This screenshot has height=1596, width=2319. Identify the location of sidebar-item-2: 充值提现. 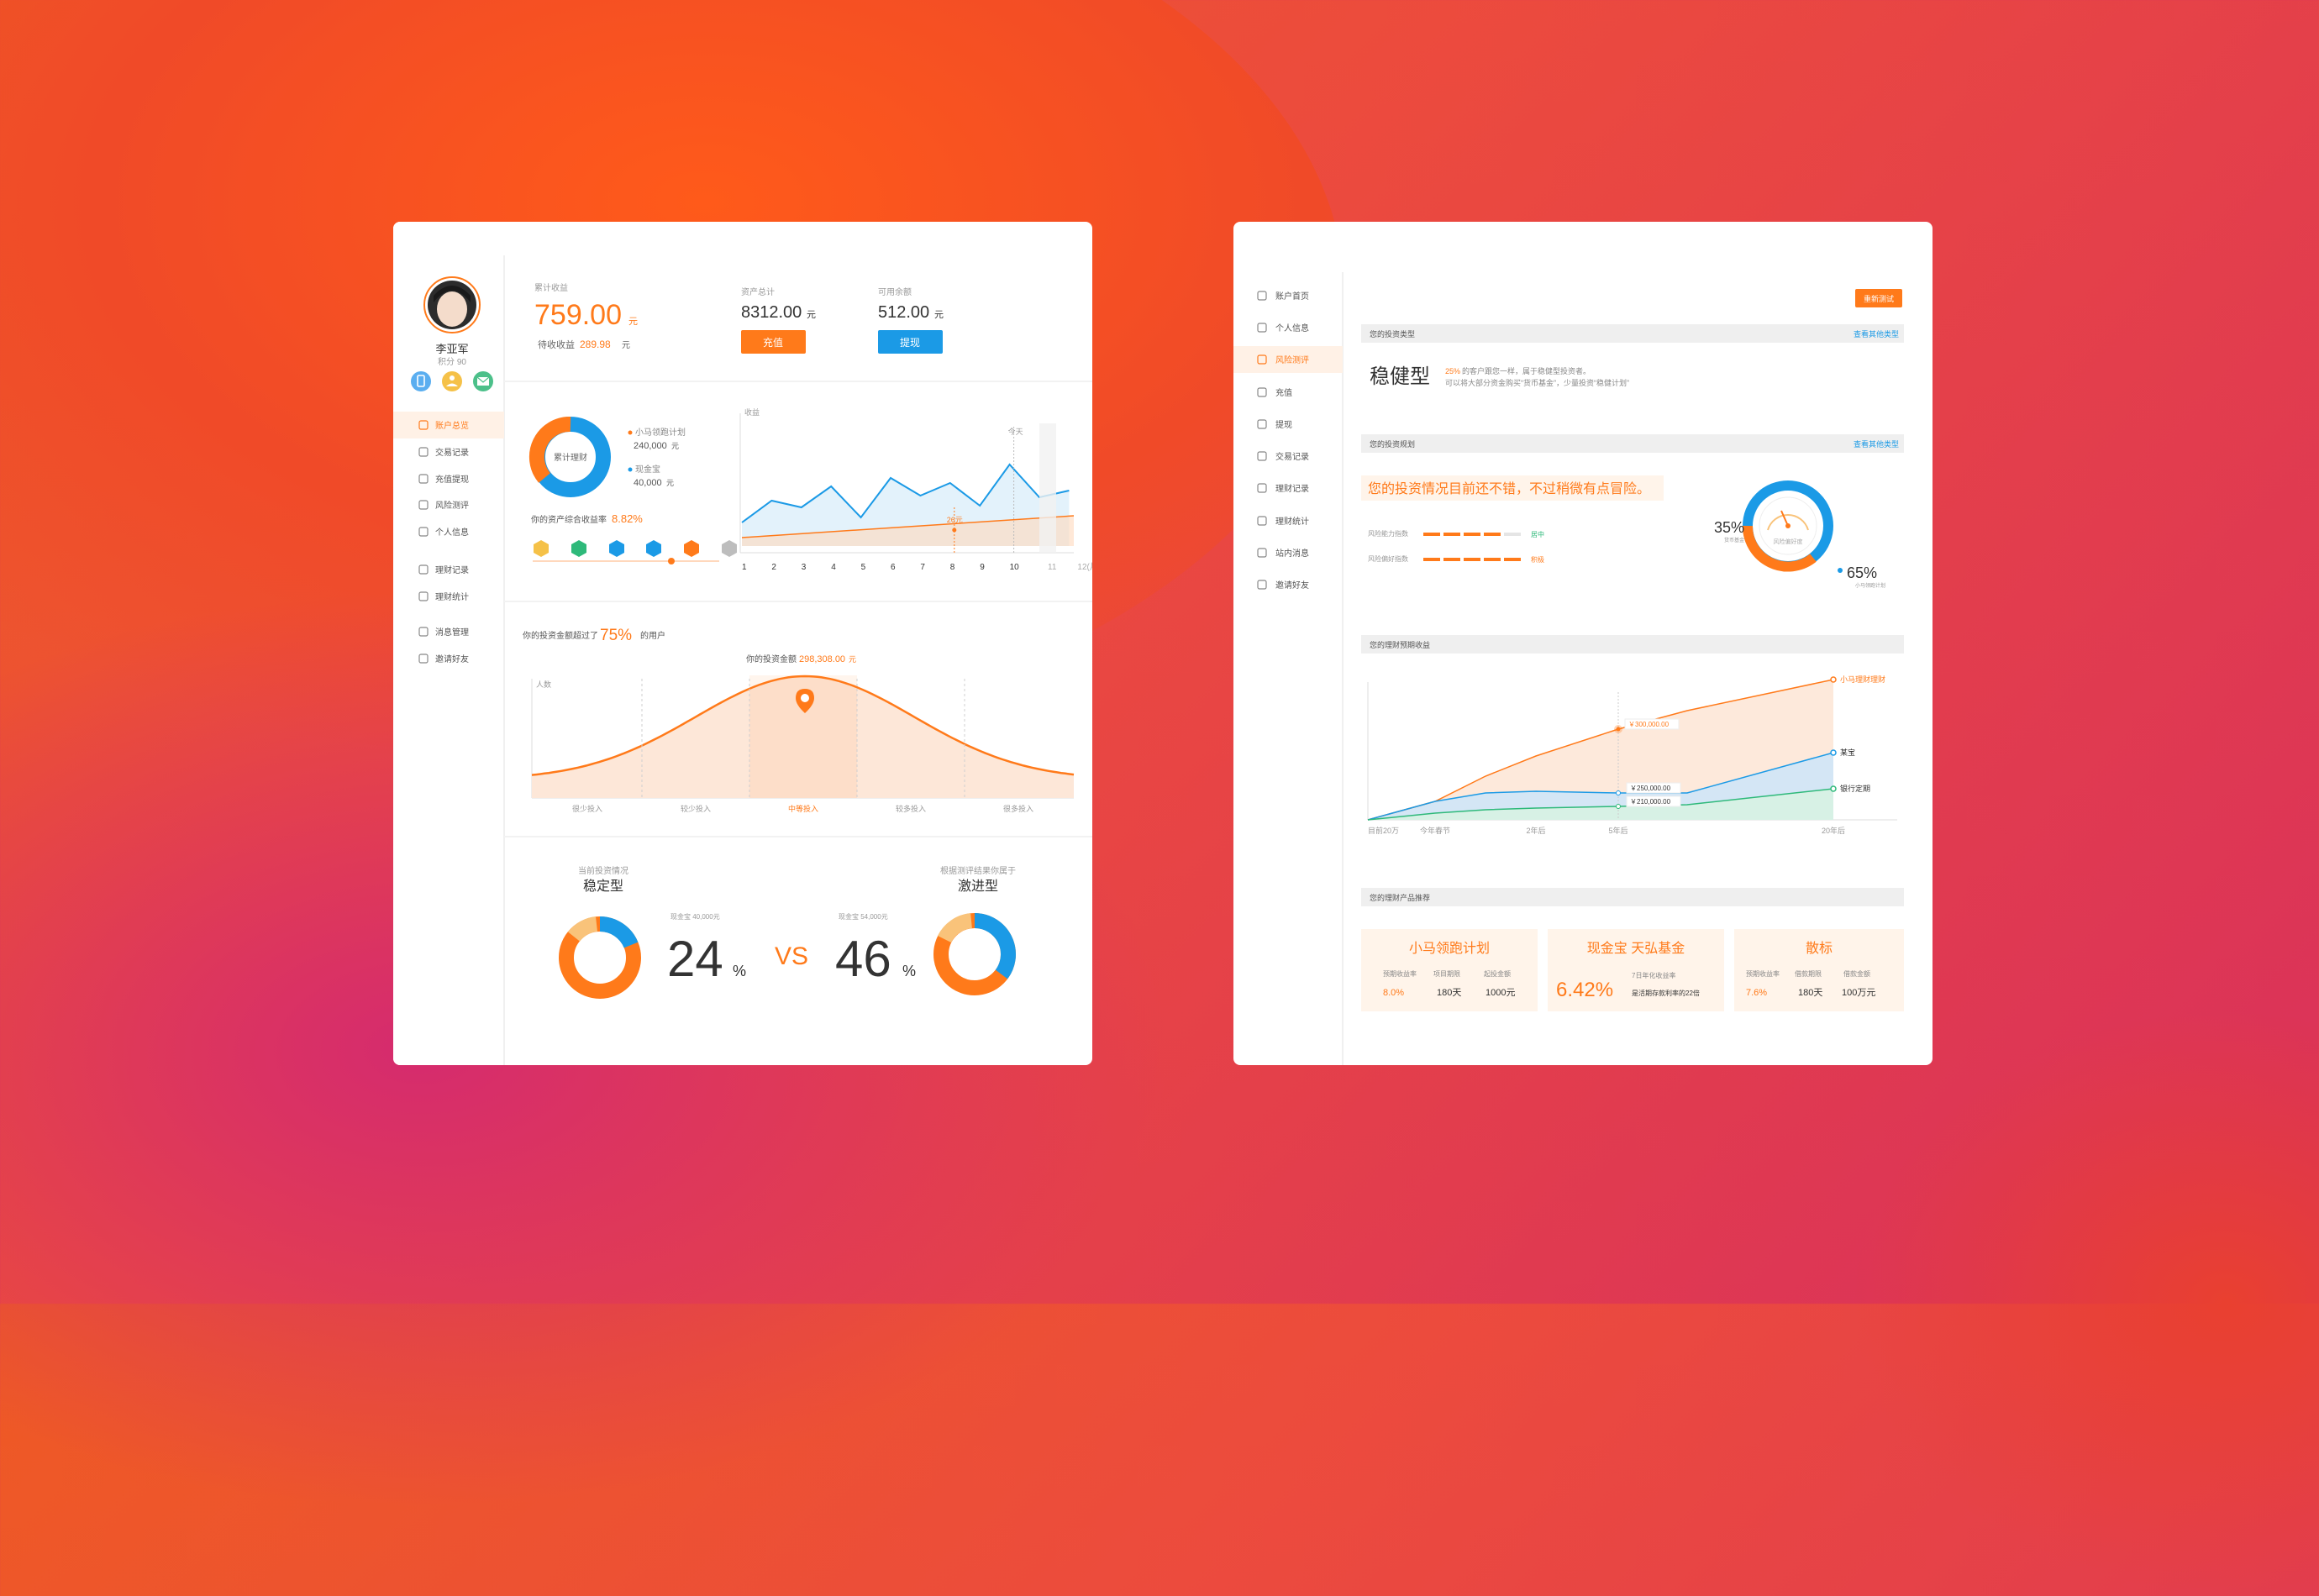
(443, 479).